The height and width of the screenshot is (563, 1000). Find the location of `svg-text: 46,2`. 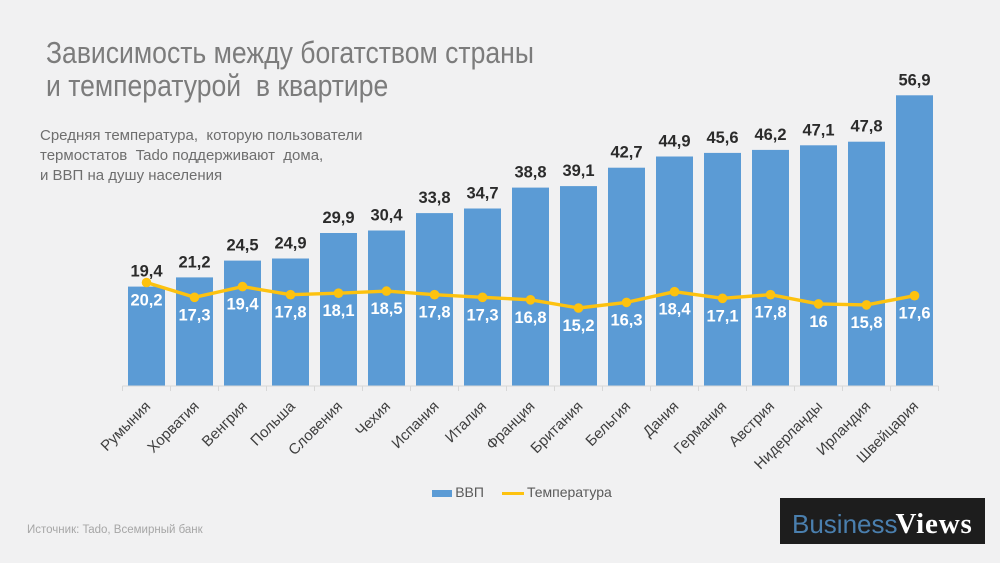

svg-text: 46,2 is located at coordinates (770, 135).